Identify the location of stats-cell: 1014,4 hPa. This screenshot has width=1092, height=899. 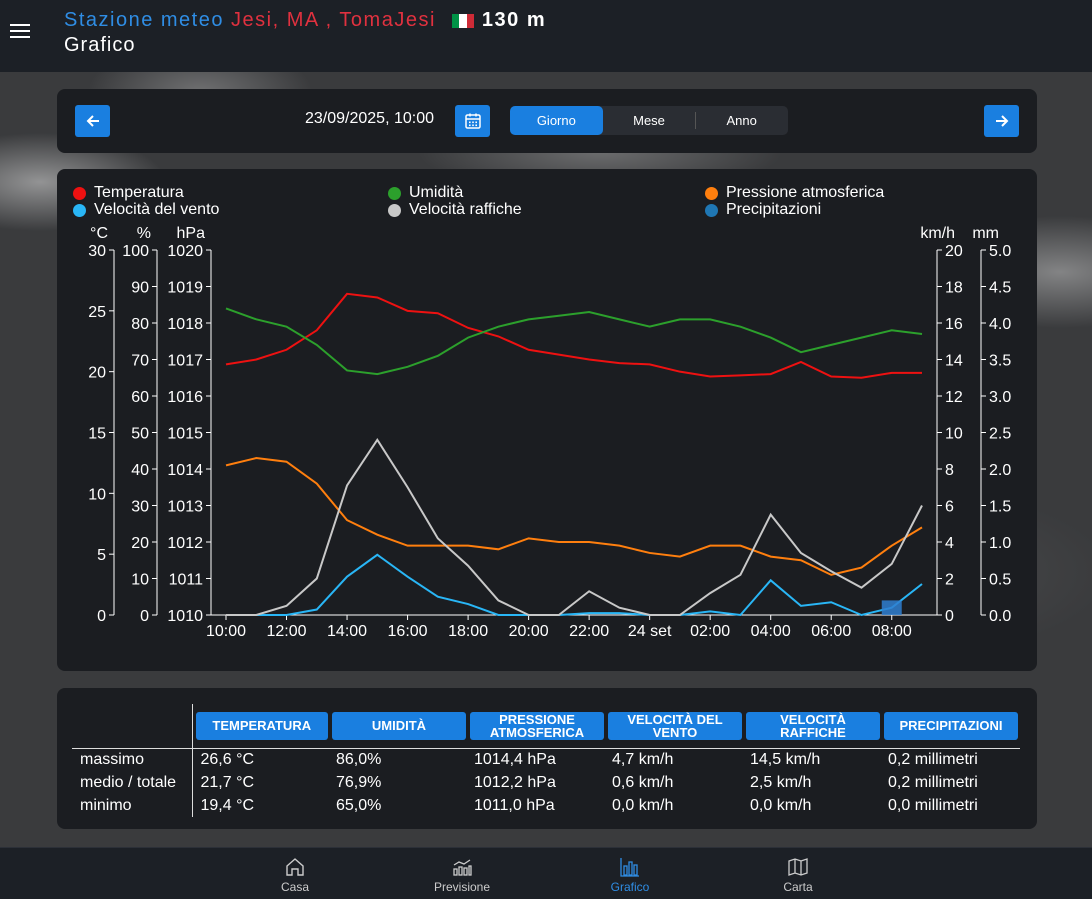
(515, 759).